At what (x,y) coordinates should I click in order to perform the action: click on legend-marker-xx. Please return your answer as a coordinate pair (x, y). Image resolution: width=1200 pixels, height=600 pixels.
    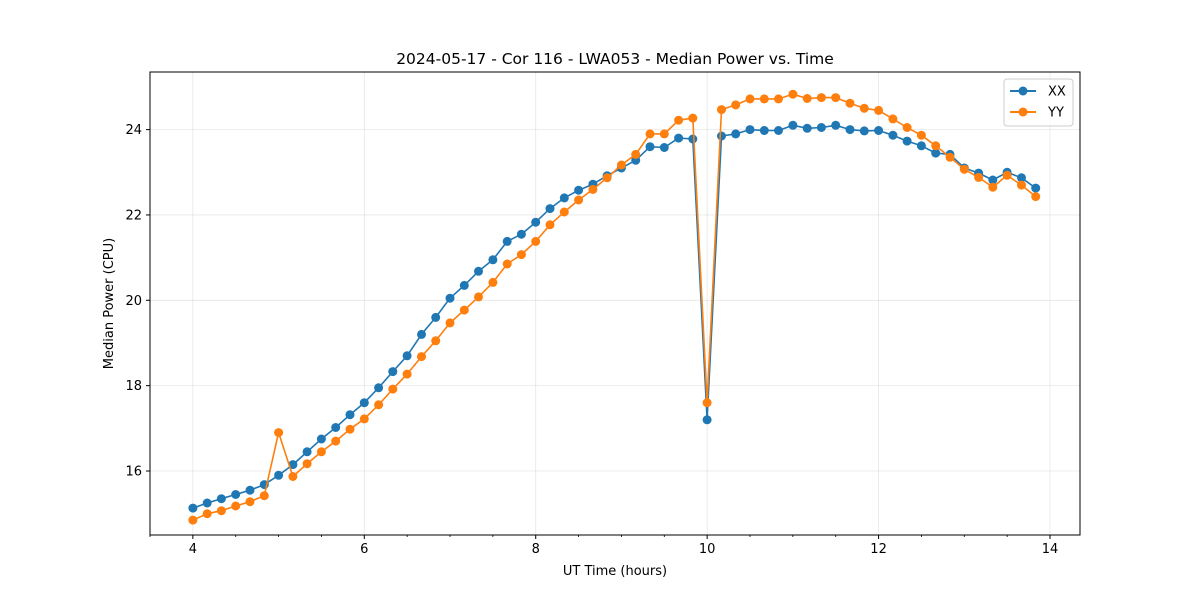
    Looking at the image, I should click on (1023, 91).